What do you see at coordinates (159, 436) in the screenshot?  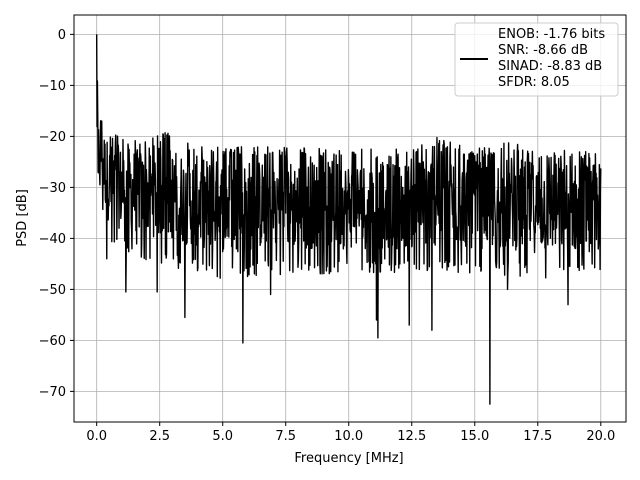 I see `x-tick-label: 2.5` at bounding box center [159, 436].